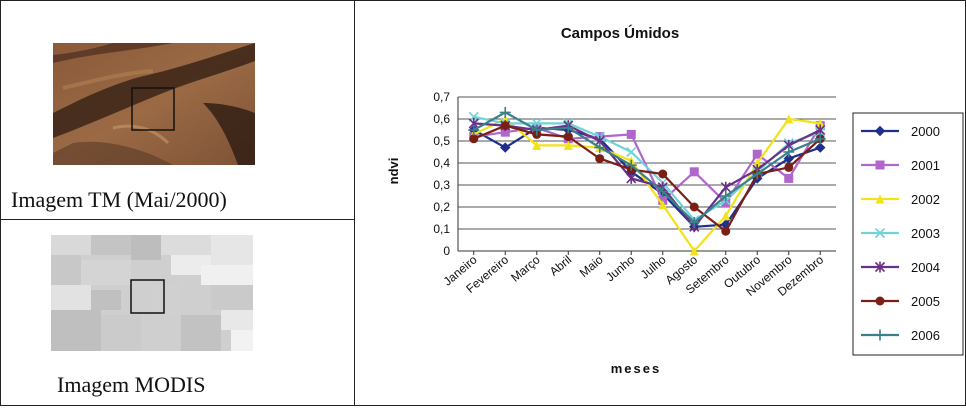  I want to click on y-axis-label: ndvi, so click(393, 171).